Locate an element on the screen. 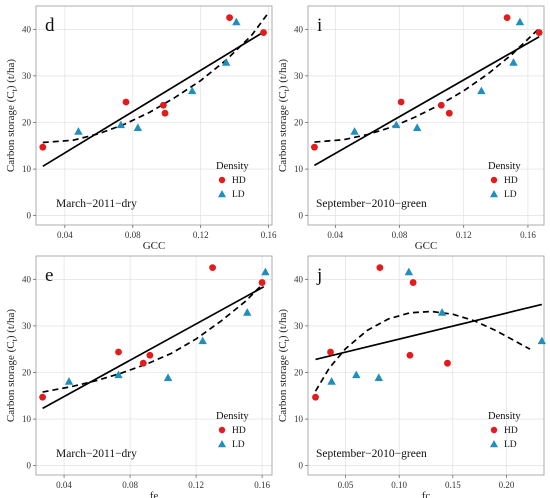 The width and height of the screenshot is (550, 498). panel-letter: d is located at coordinates (50, 25).